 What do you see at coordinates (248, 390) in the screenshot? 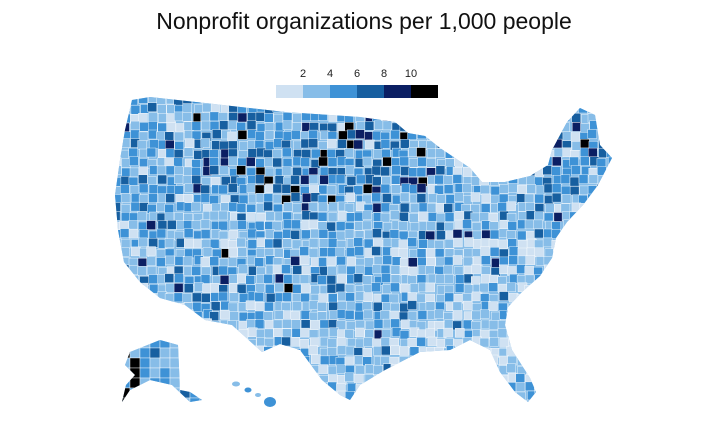
I see `hawaii-island` at bounding box center [248, 390].